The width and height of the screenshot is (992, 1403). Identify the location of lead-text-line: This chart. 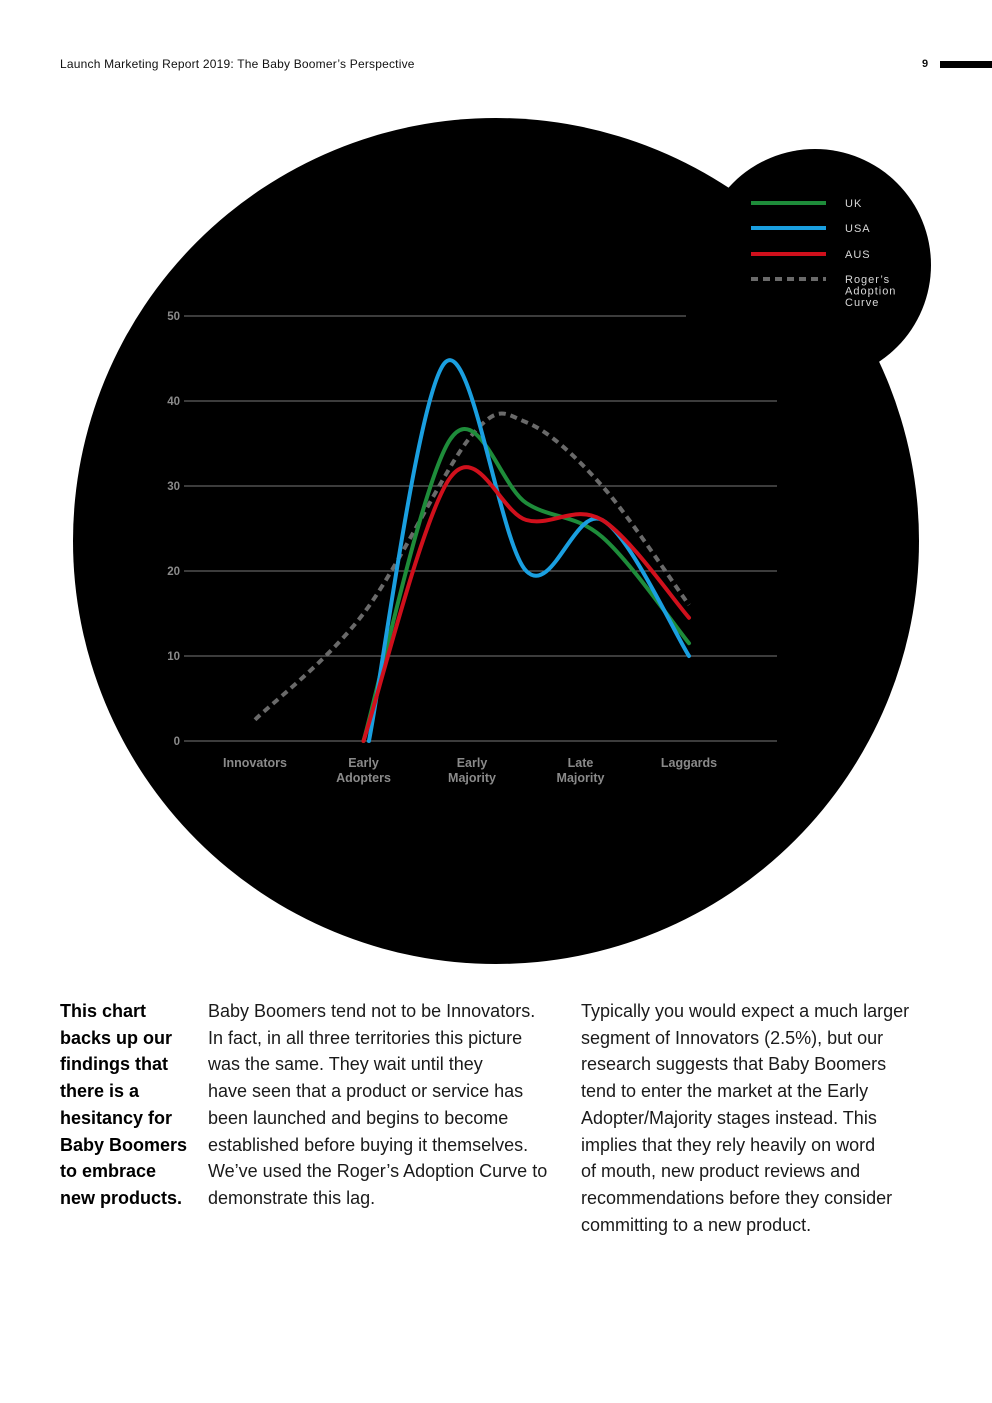
(103, 1011).